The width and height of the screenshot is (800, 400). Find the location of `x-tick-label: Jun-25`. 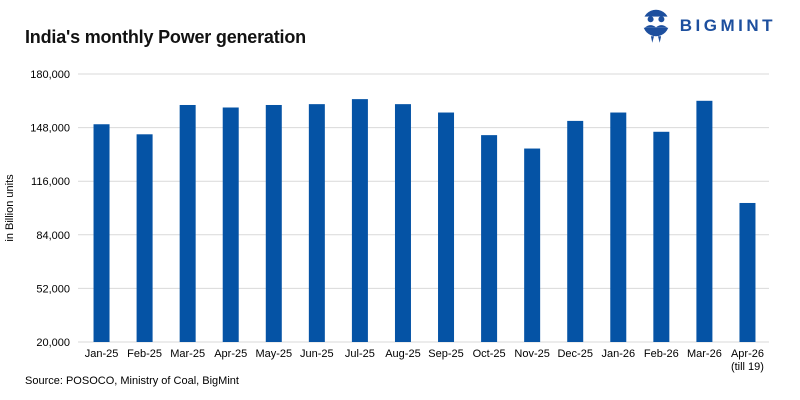

x-tick-label: Jun-25 is located at coordinates (317, 354).